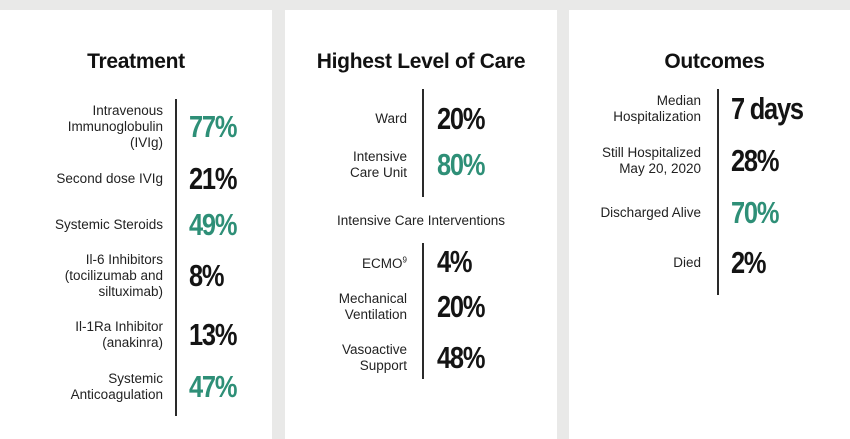 This screenshot has height=439, width=850. What do you see at coordinates (651, 160) in the screenshot?
I see `outcomes-label: Still Hospitalized May 20, 2020` at bounding box center [651, 160].